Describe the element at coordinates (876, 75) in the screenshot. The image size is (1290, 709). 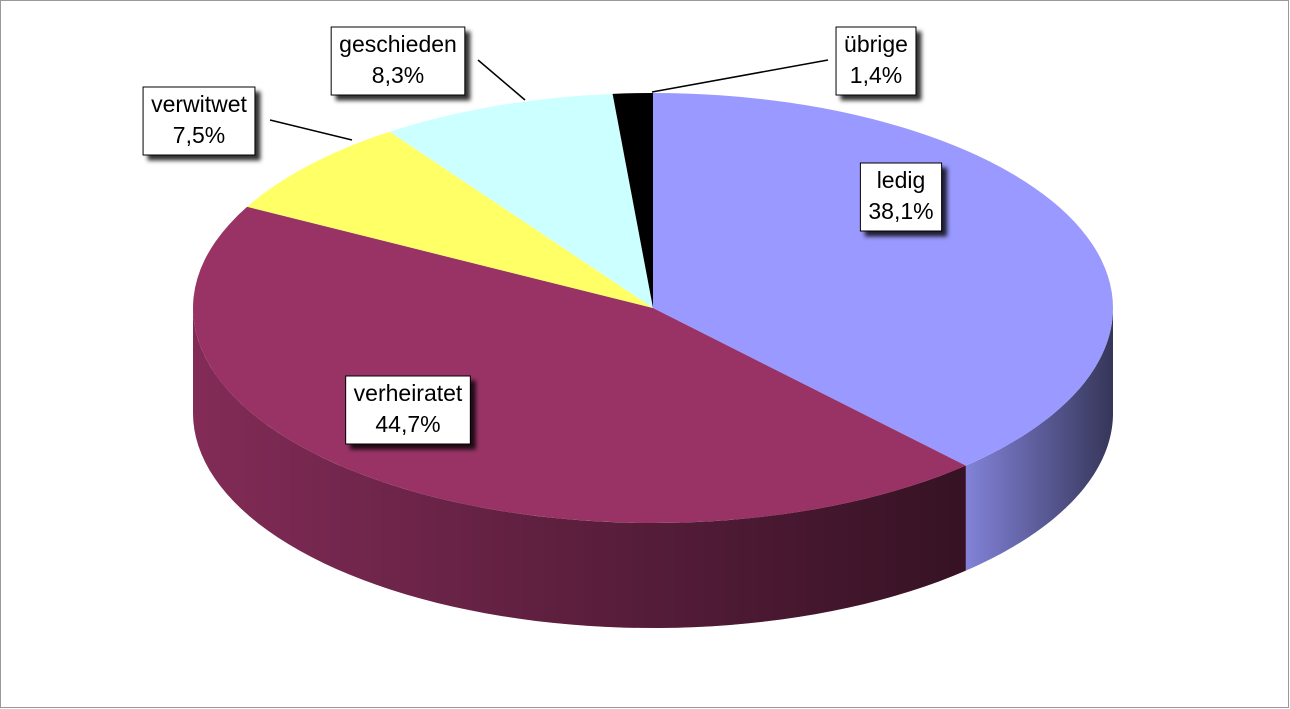
I see `label-value: 1,4%` at that location.